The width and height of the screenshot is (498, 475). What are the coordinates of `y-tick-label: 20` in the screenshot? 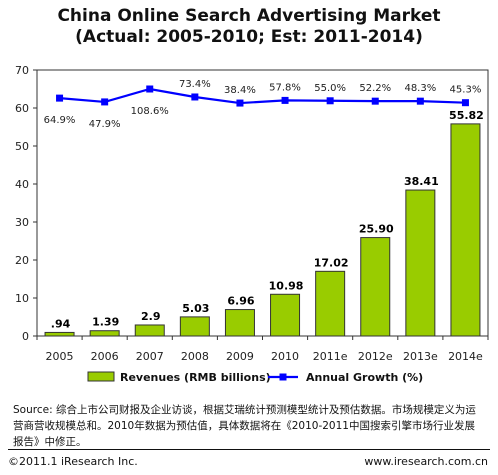 It's located at (22, 260).